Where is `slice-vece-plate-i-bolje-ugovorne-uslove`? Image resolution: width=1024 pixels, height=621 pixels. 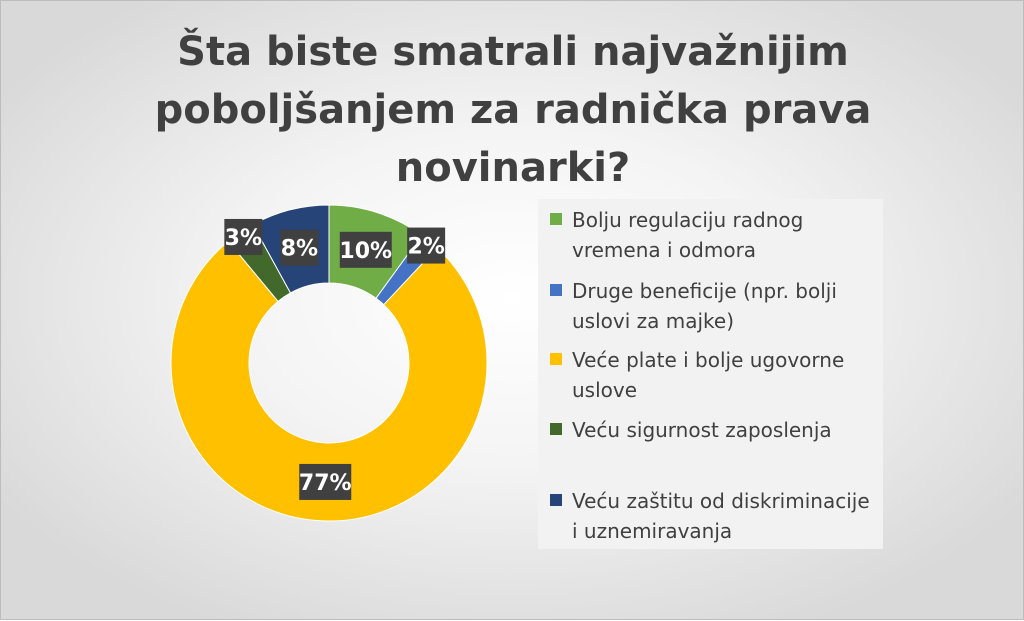 slice-vece-plate-i-bolje-ugovorne-uslove is located at coordinates (329, 381).